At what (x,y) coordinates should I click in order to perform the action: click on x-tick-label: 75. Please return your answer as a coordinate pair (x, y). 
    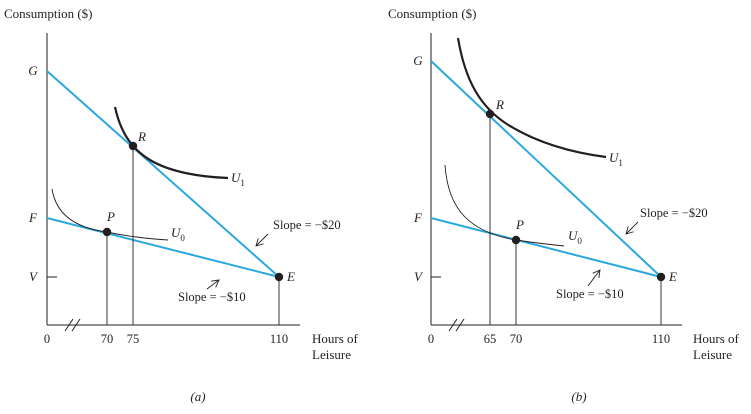
    Looking at the image, I should click on (133, 339).